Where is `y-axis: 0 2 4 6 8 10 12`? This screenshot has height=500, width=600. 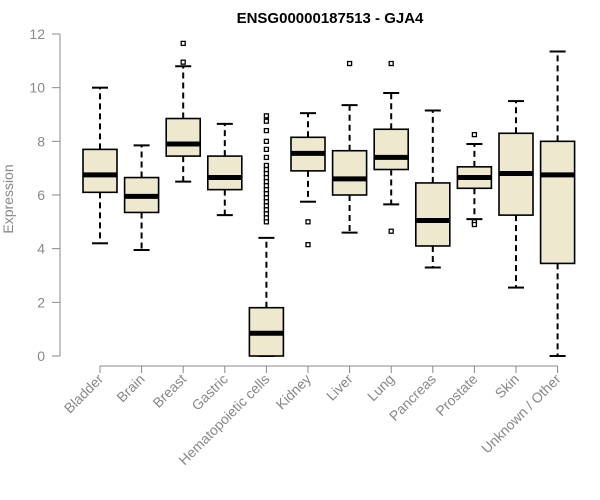 y-axis: 0 2 4 6 8 10 12 is located at coordinates (45, 195).